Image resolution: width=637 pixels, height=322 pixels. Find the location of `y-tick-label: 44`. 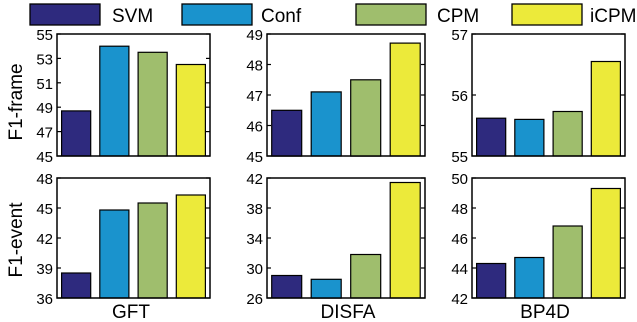

y-tick-label: 44 is located at coordinates (459, 269).